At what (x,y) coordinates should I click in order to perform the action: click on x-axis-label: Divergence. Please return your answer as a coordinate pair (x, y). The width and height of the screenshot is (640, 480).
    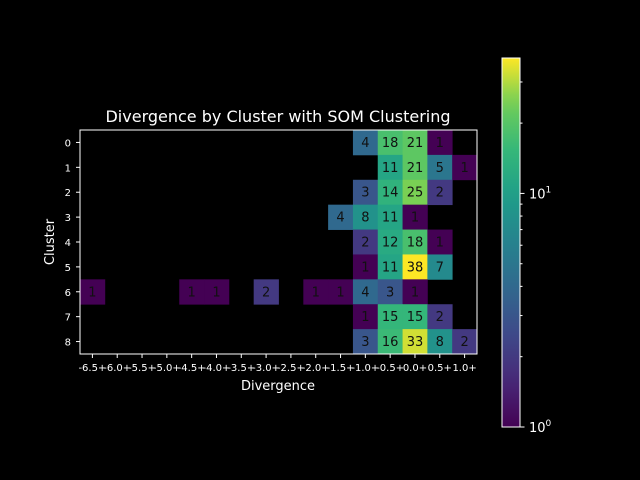
    Looking at the image, I should click on (278, 386).